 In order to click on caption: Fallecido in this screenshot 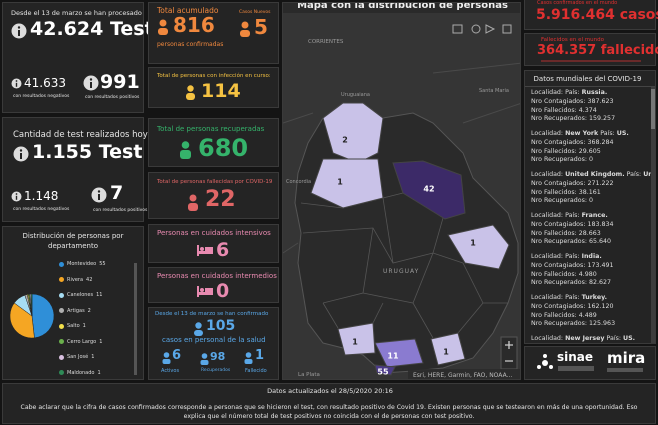, I will do `click(256, 371)`.